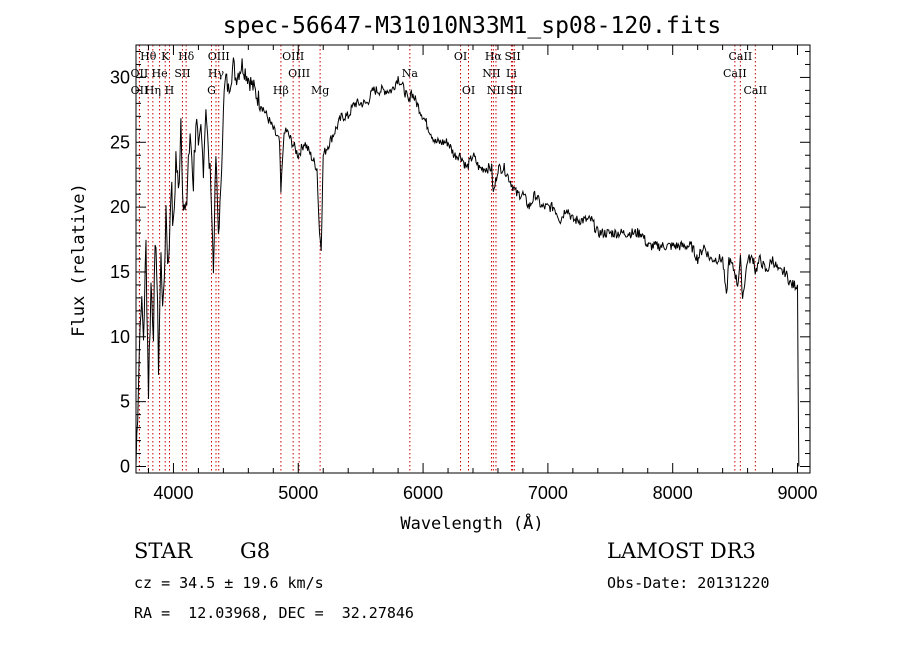 The width and height of the screenshot is (900, 649). Describe the element at coordinates (120, 142) in the screenshot. I see `y-tick-label: 25` at that location.